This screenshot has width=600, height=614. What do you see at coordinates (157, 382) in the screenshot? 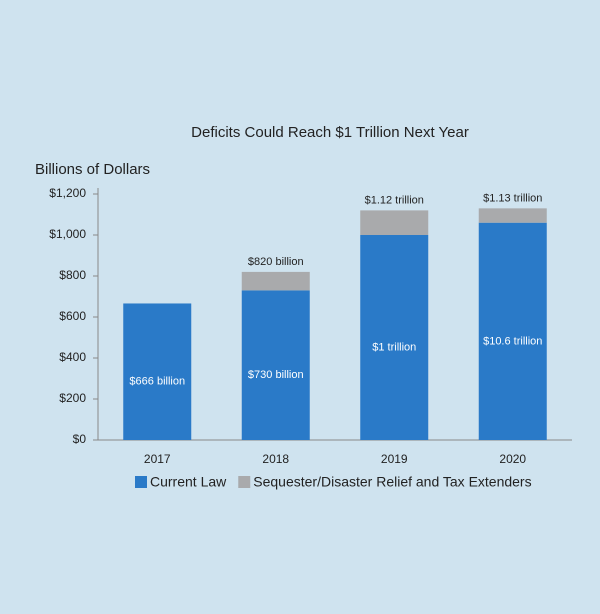
I see `data-label: $666 billion` at bounding box center [157, 382].